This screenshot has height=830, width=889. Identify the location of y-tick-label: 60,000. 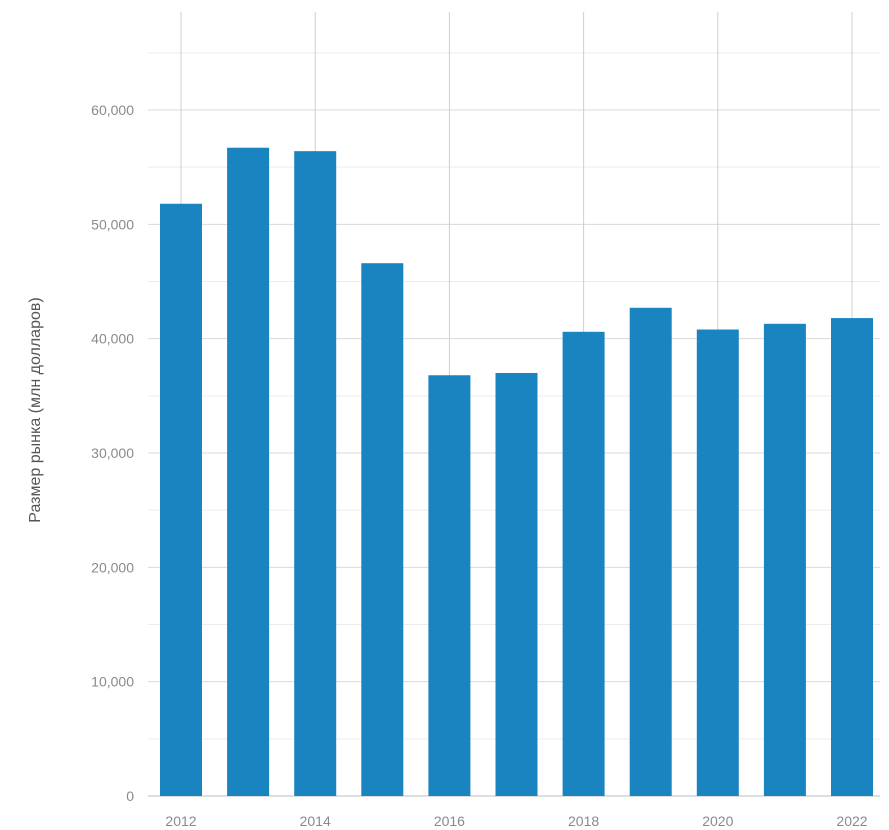
(112, 110).